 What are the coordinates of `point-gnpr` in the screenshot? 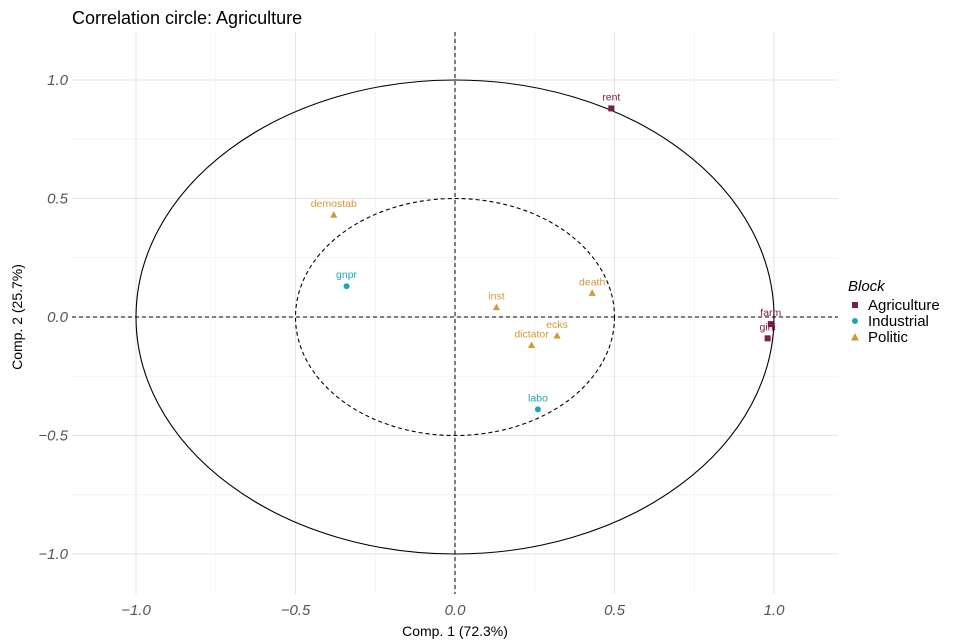 It's located at (346, 286).